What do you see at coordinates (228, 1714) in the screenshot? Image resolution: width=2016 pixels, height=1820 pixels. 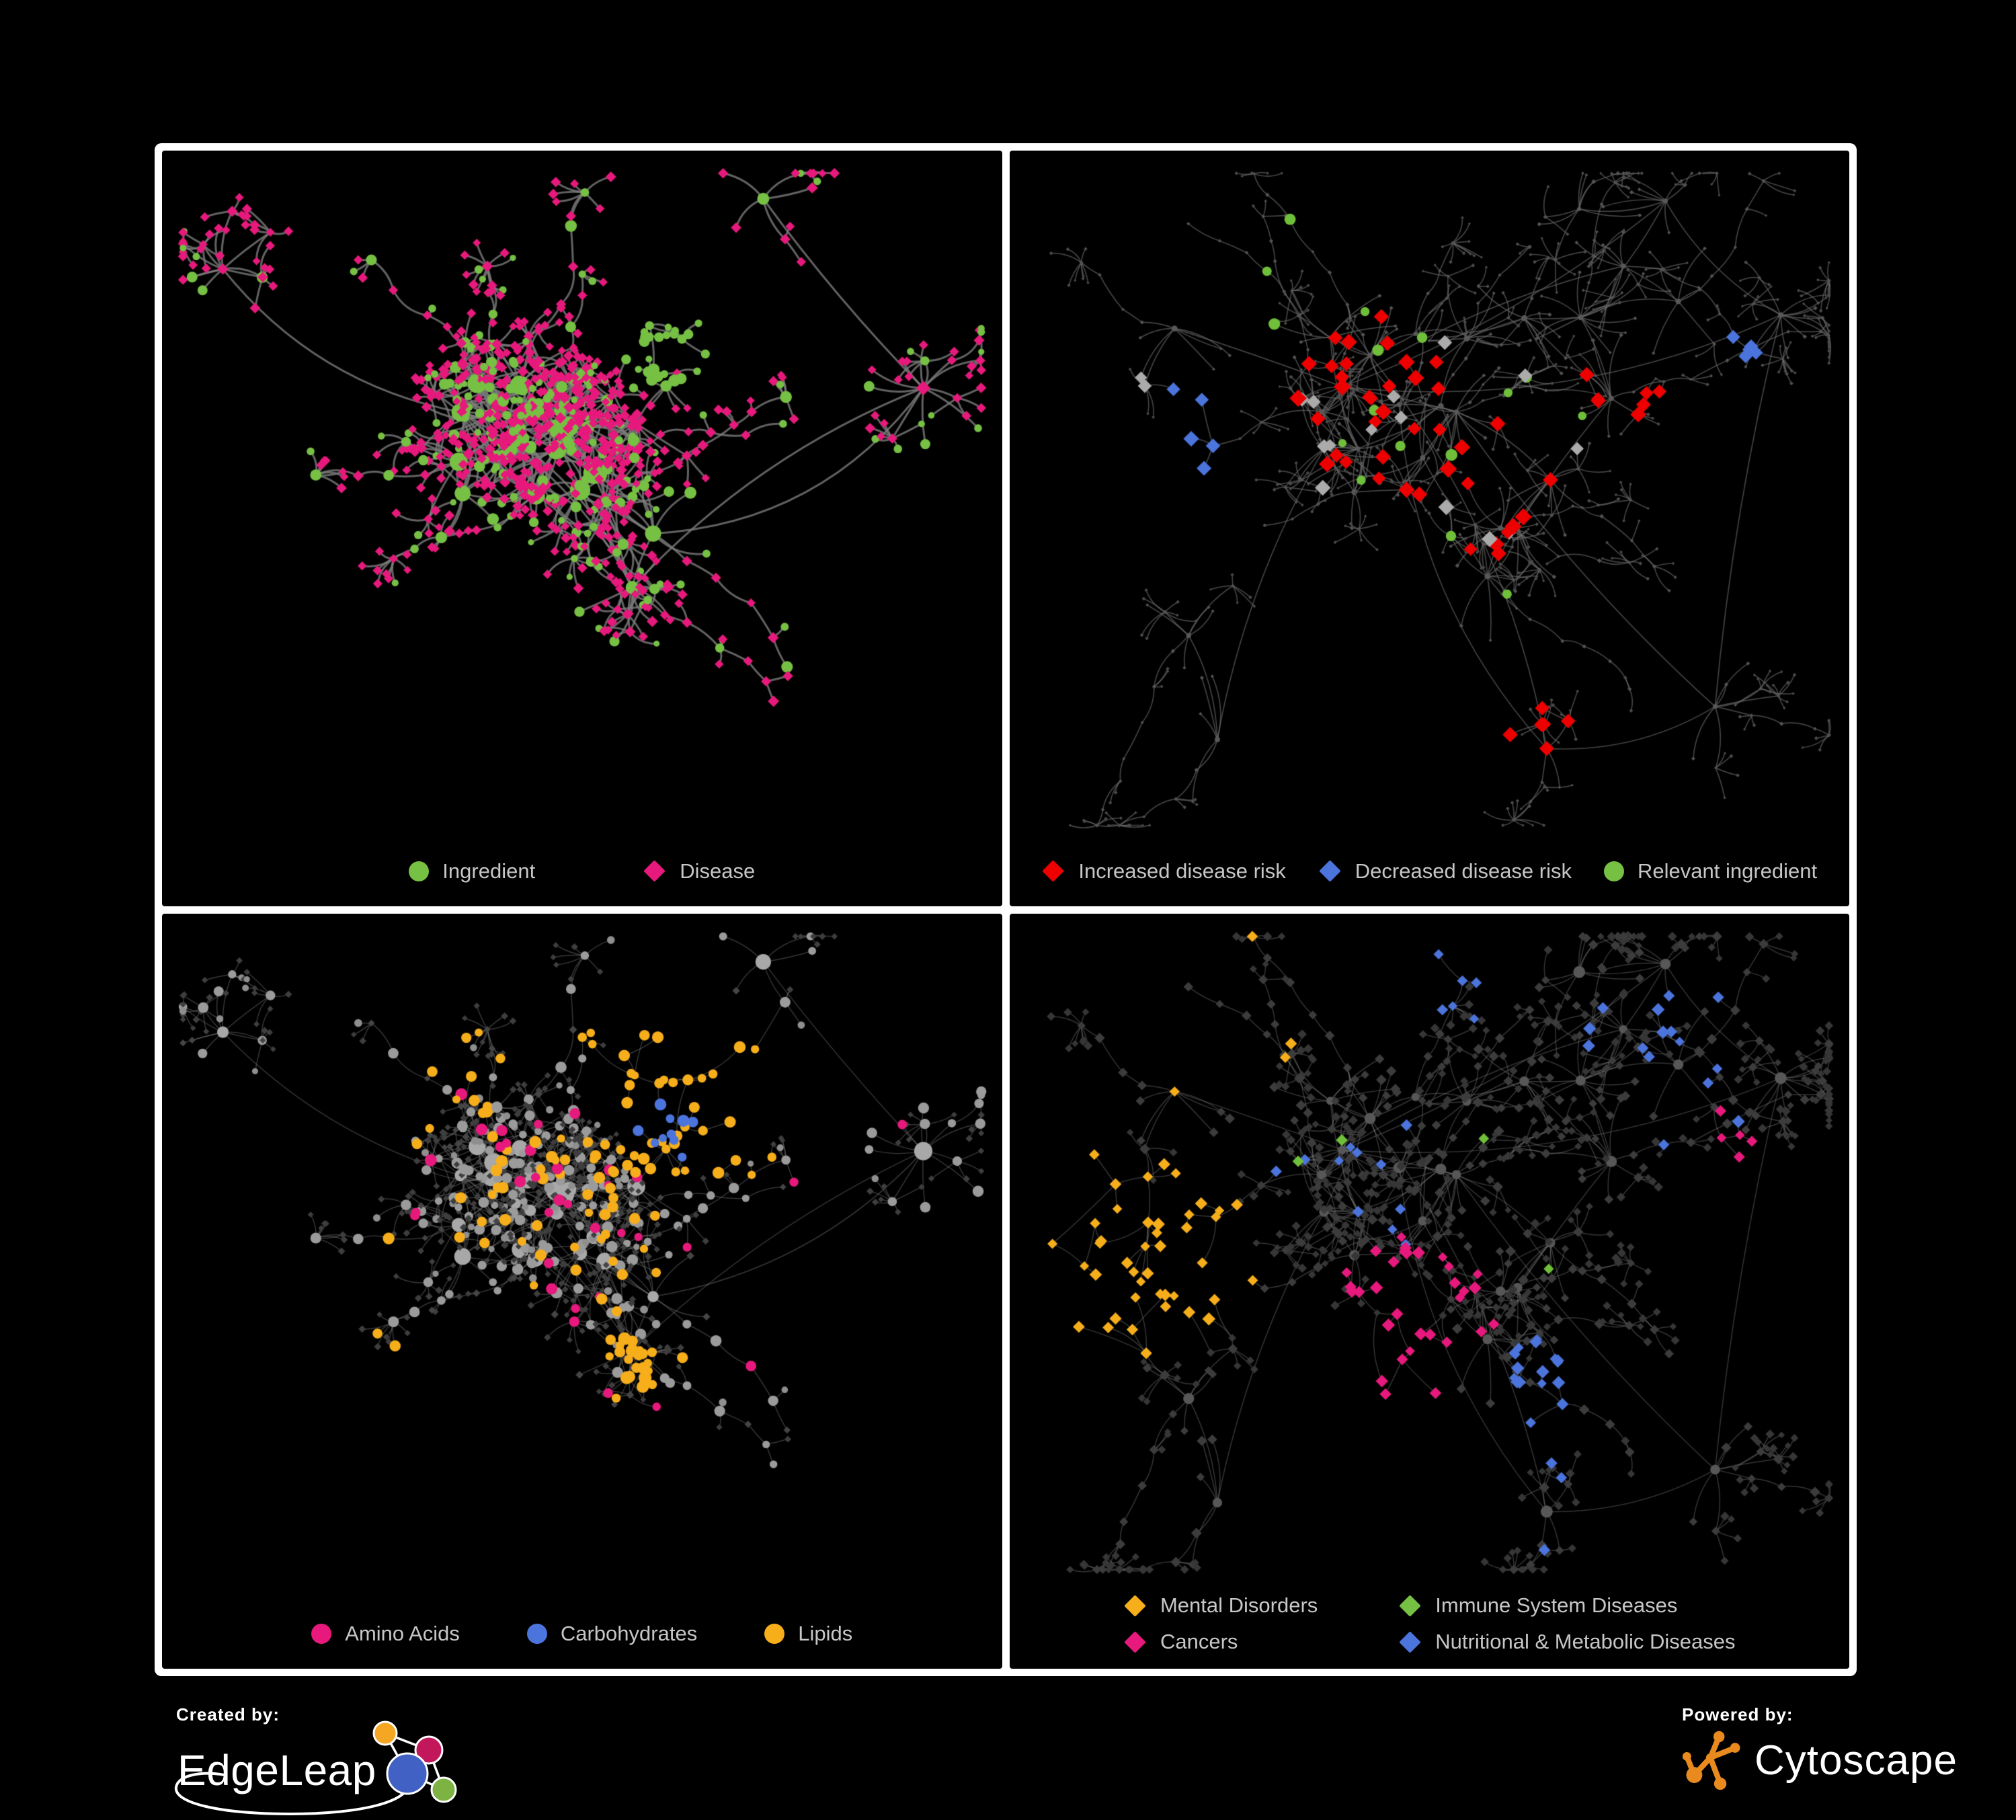 I see `created-by-label: Created by:` at bounding box center [228, 1714].